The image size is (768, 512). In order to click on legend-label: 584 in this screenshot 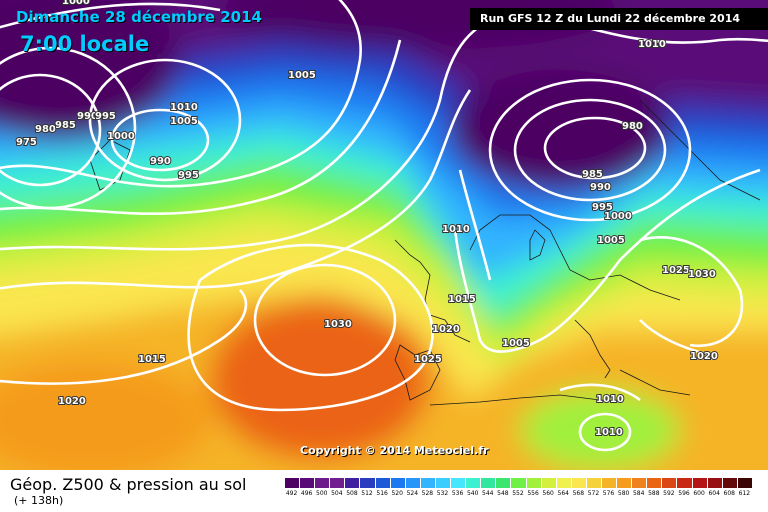, I will do `click(638, 493)`.